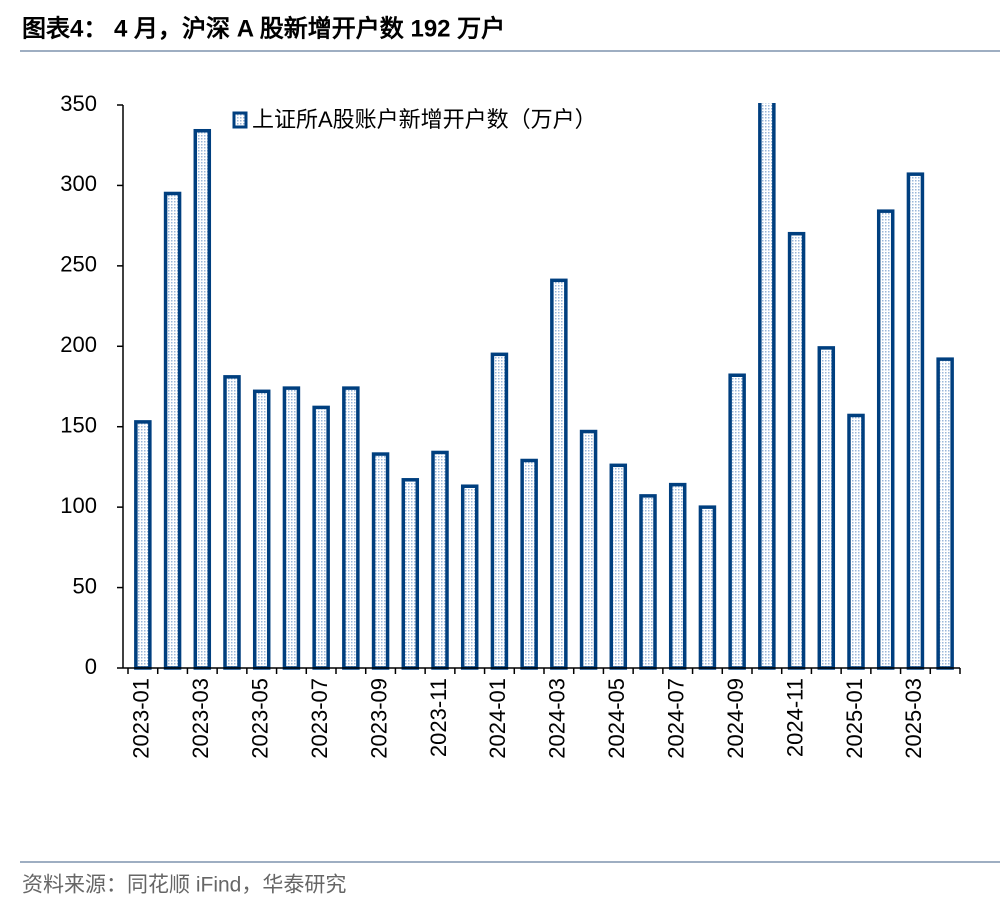 The width and height of the screenshot is (1000, 921). What do you see at coordinates (78, 103) in the screenshot?
I see `y-tick-label: 350` at bounding box center [78, 103].